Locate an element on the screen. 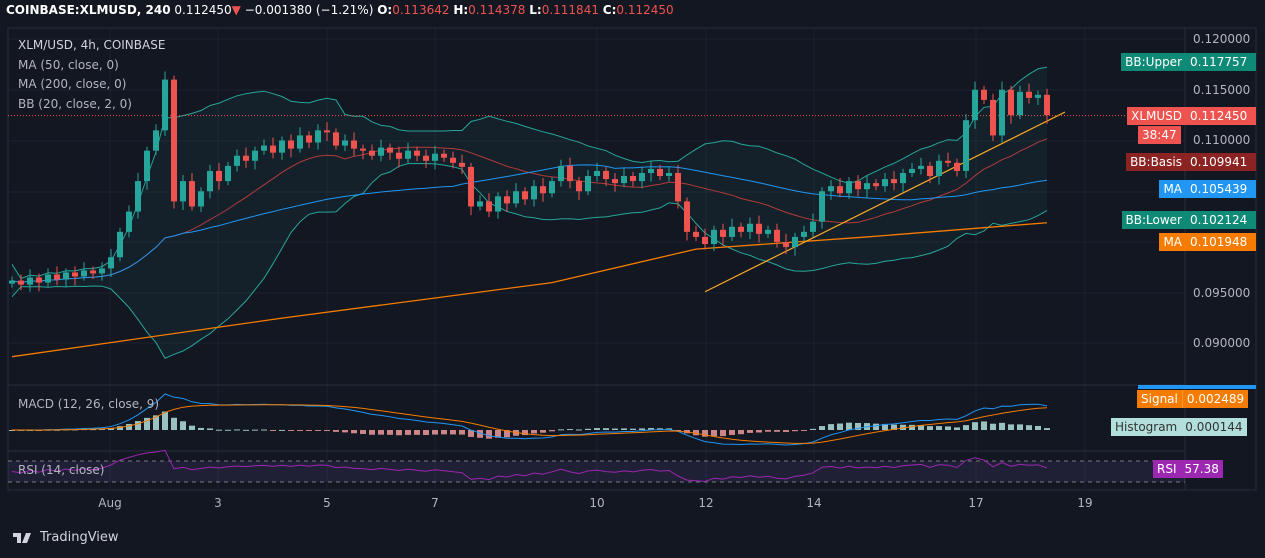  signal-line is located at coordinates (529, 424).